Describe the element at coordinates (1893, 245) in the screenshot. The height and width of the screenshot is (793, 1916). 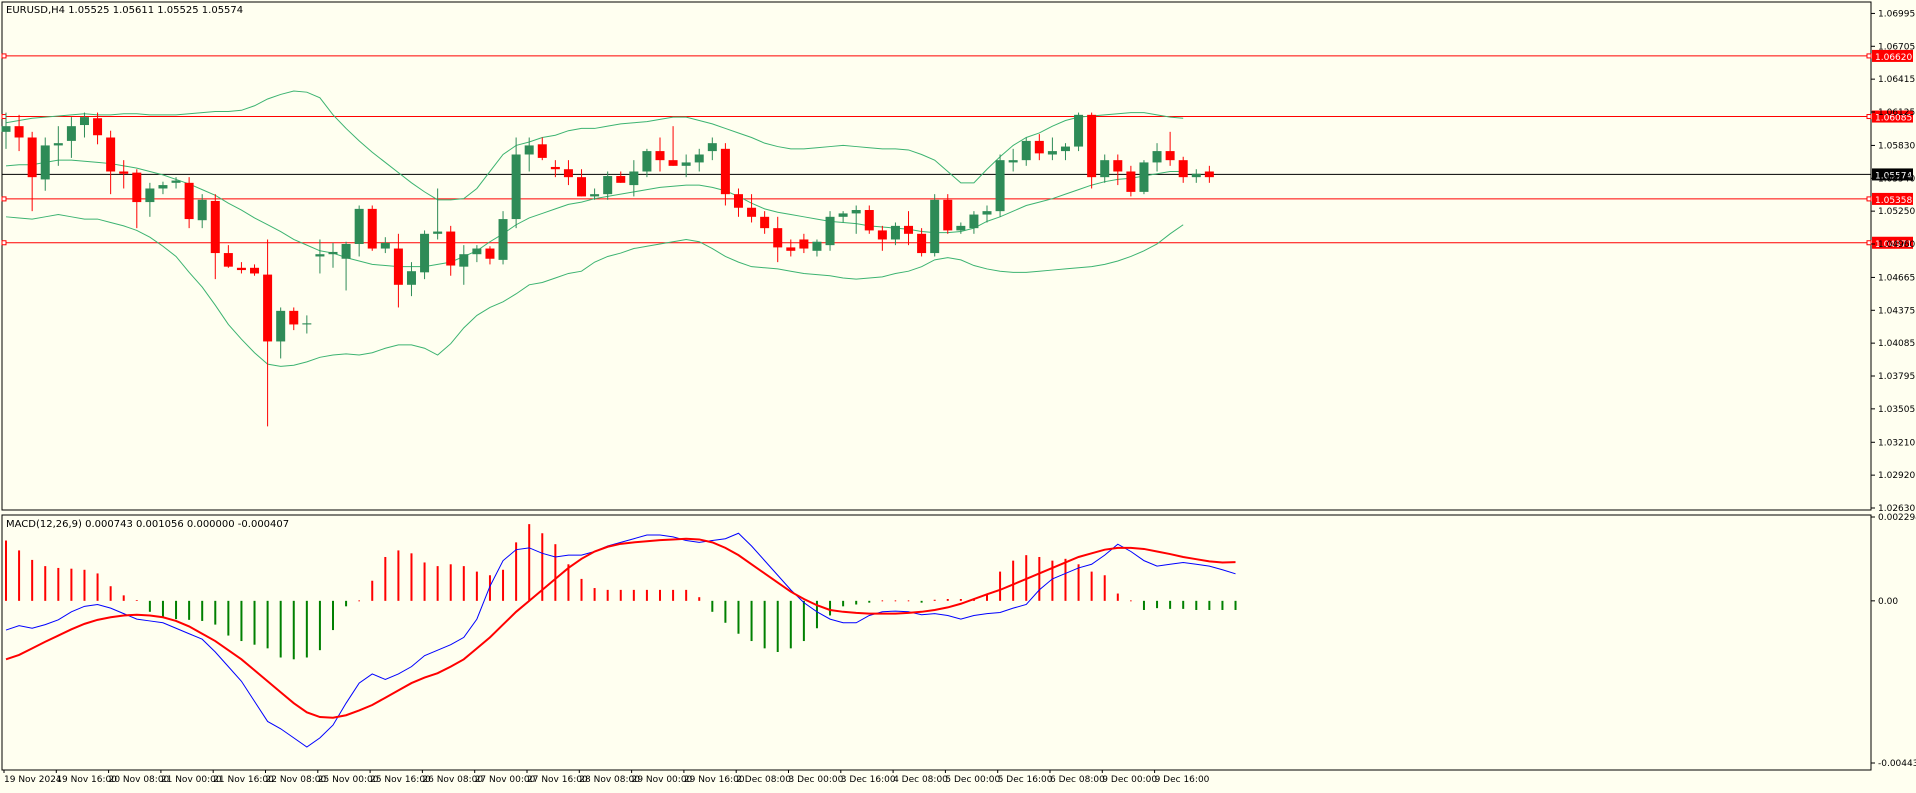
I see `hline-label-3: 1.04971` at that location.